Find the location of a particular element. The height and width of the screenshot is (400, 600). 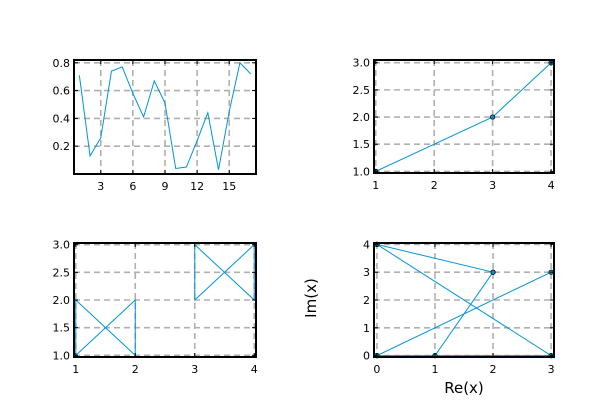

x-tick-label: 6 is located at coordinates (132, 186).